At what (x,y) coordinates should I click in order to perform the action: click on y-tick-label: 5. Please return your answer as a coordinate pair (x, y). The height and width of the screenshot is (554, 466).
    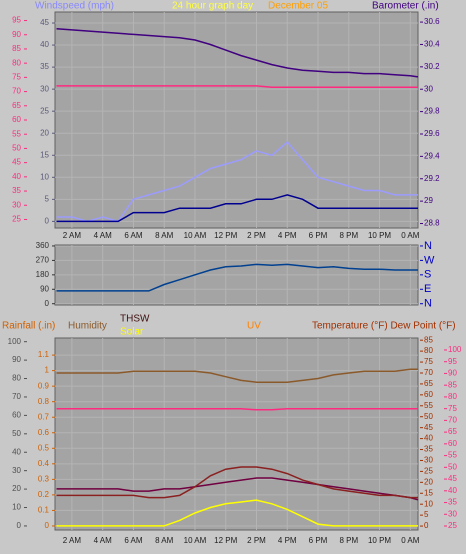
    Looking at the image, I should click on (426, 514).